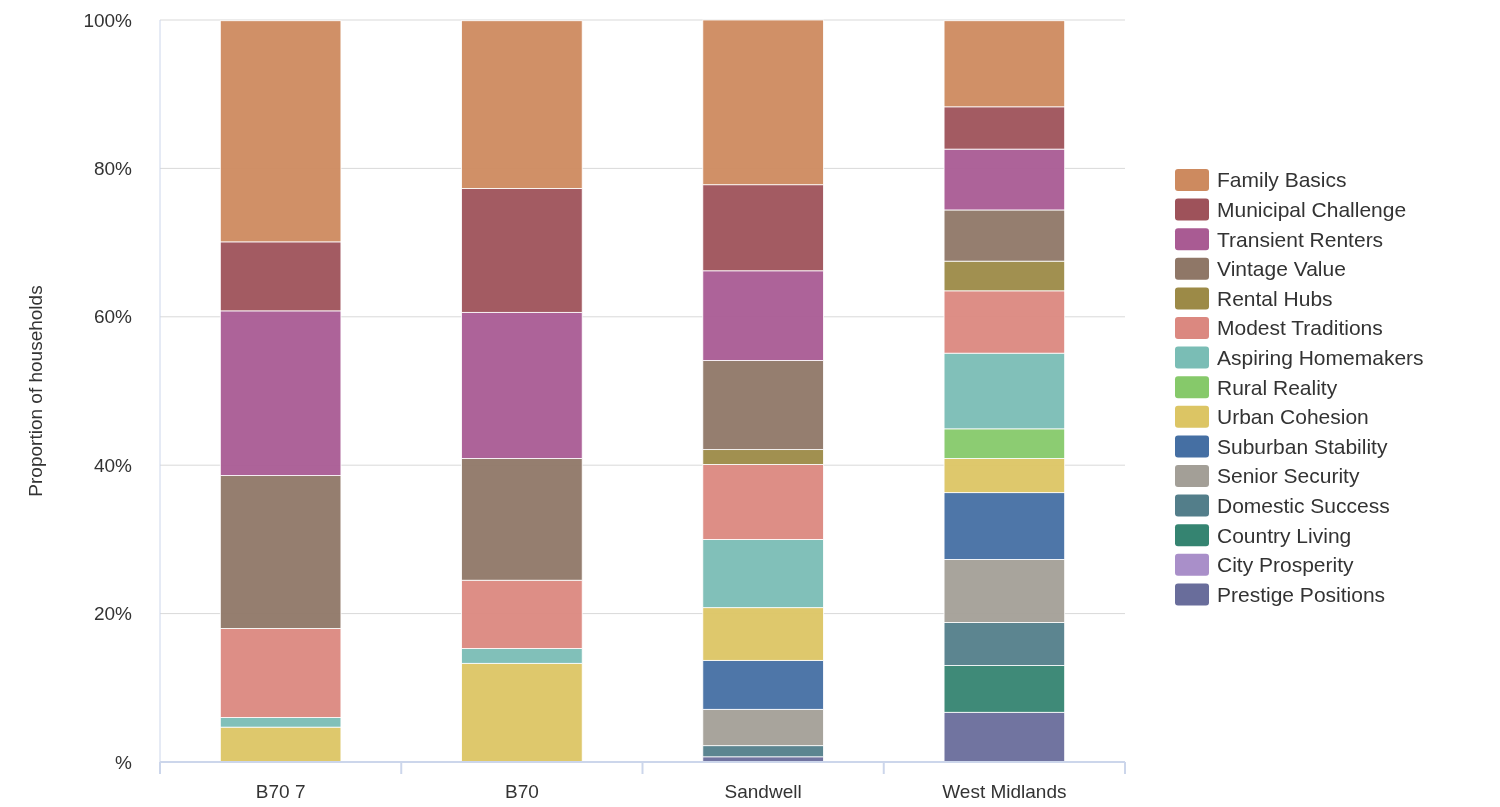  What do you see at coordinates (1300, 239) in the screenshot?
I see `legend-label: Transient Renters` at bounding box center [1300, 239].